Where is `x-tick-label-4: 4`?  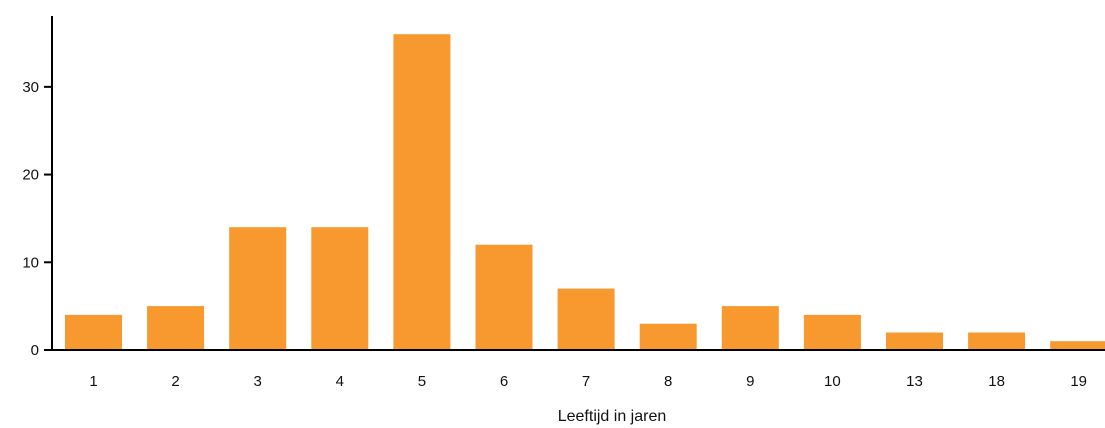 x-tick-label-4: 4 is located at coordinates (340, 381).